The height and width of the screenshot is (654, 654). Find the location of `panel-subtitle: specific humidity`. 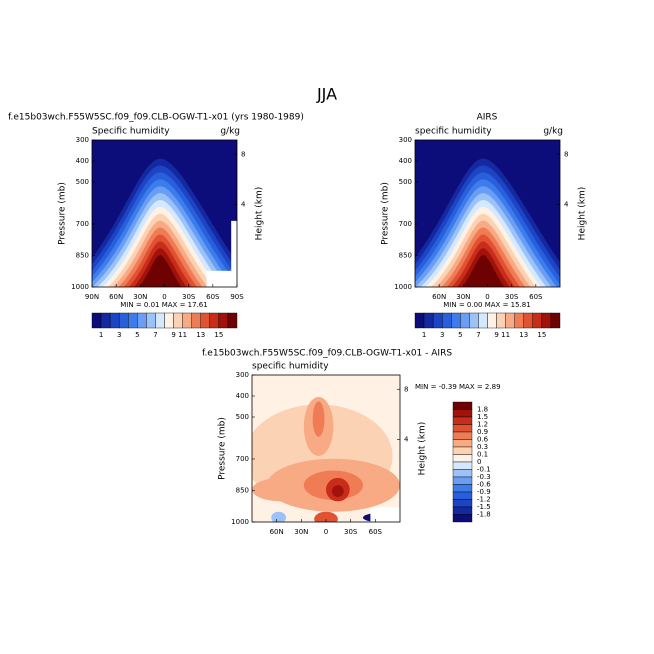

panel-subtitle: specific humidity is located at coordinates (453, 132).